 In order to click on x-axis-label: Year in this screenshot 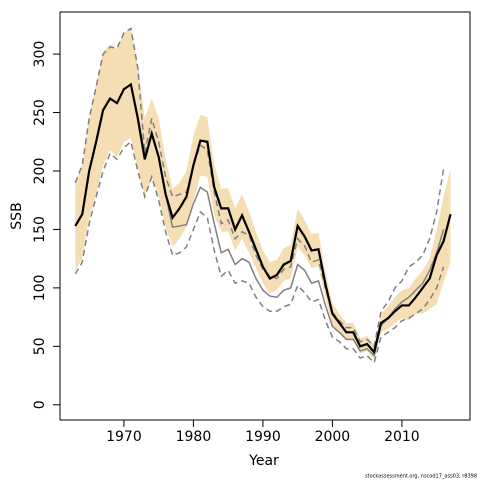, I will do `click(263, 461)`.